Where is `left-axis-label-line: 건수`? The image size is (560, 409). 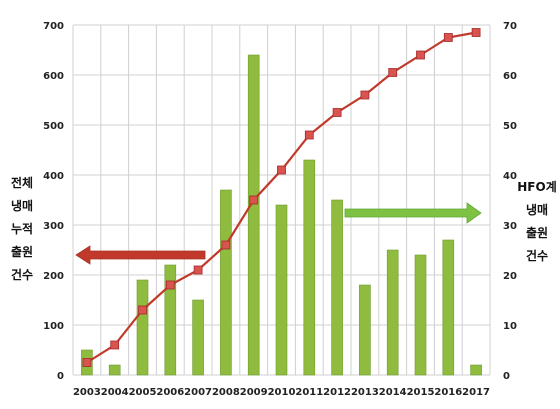 left-axis-label-line: 건수 is located at coordinates (22, 274).